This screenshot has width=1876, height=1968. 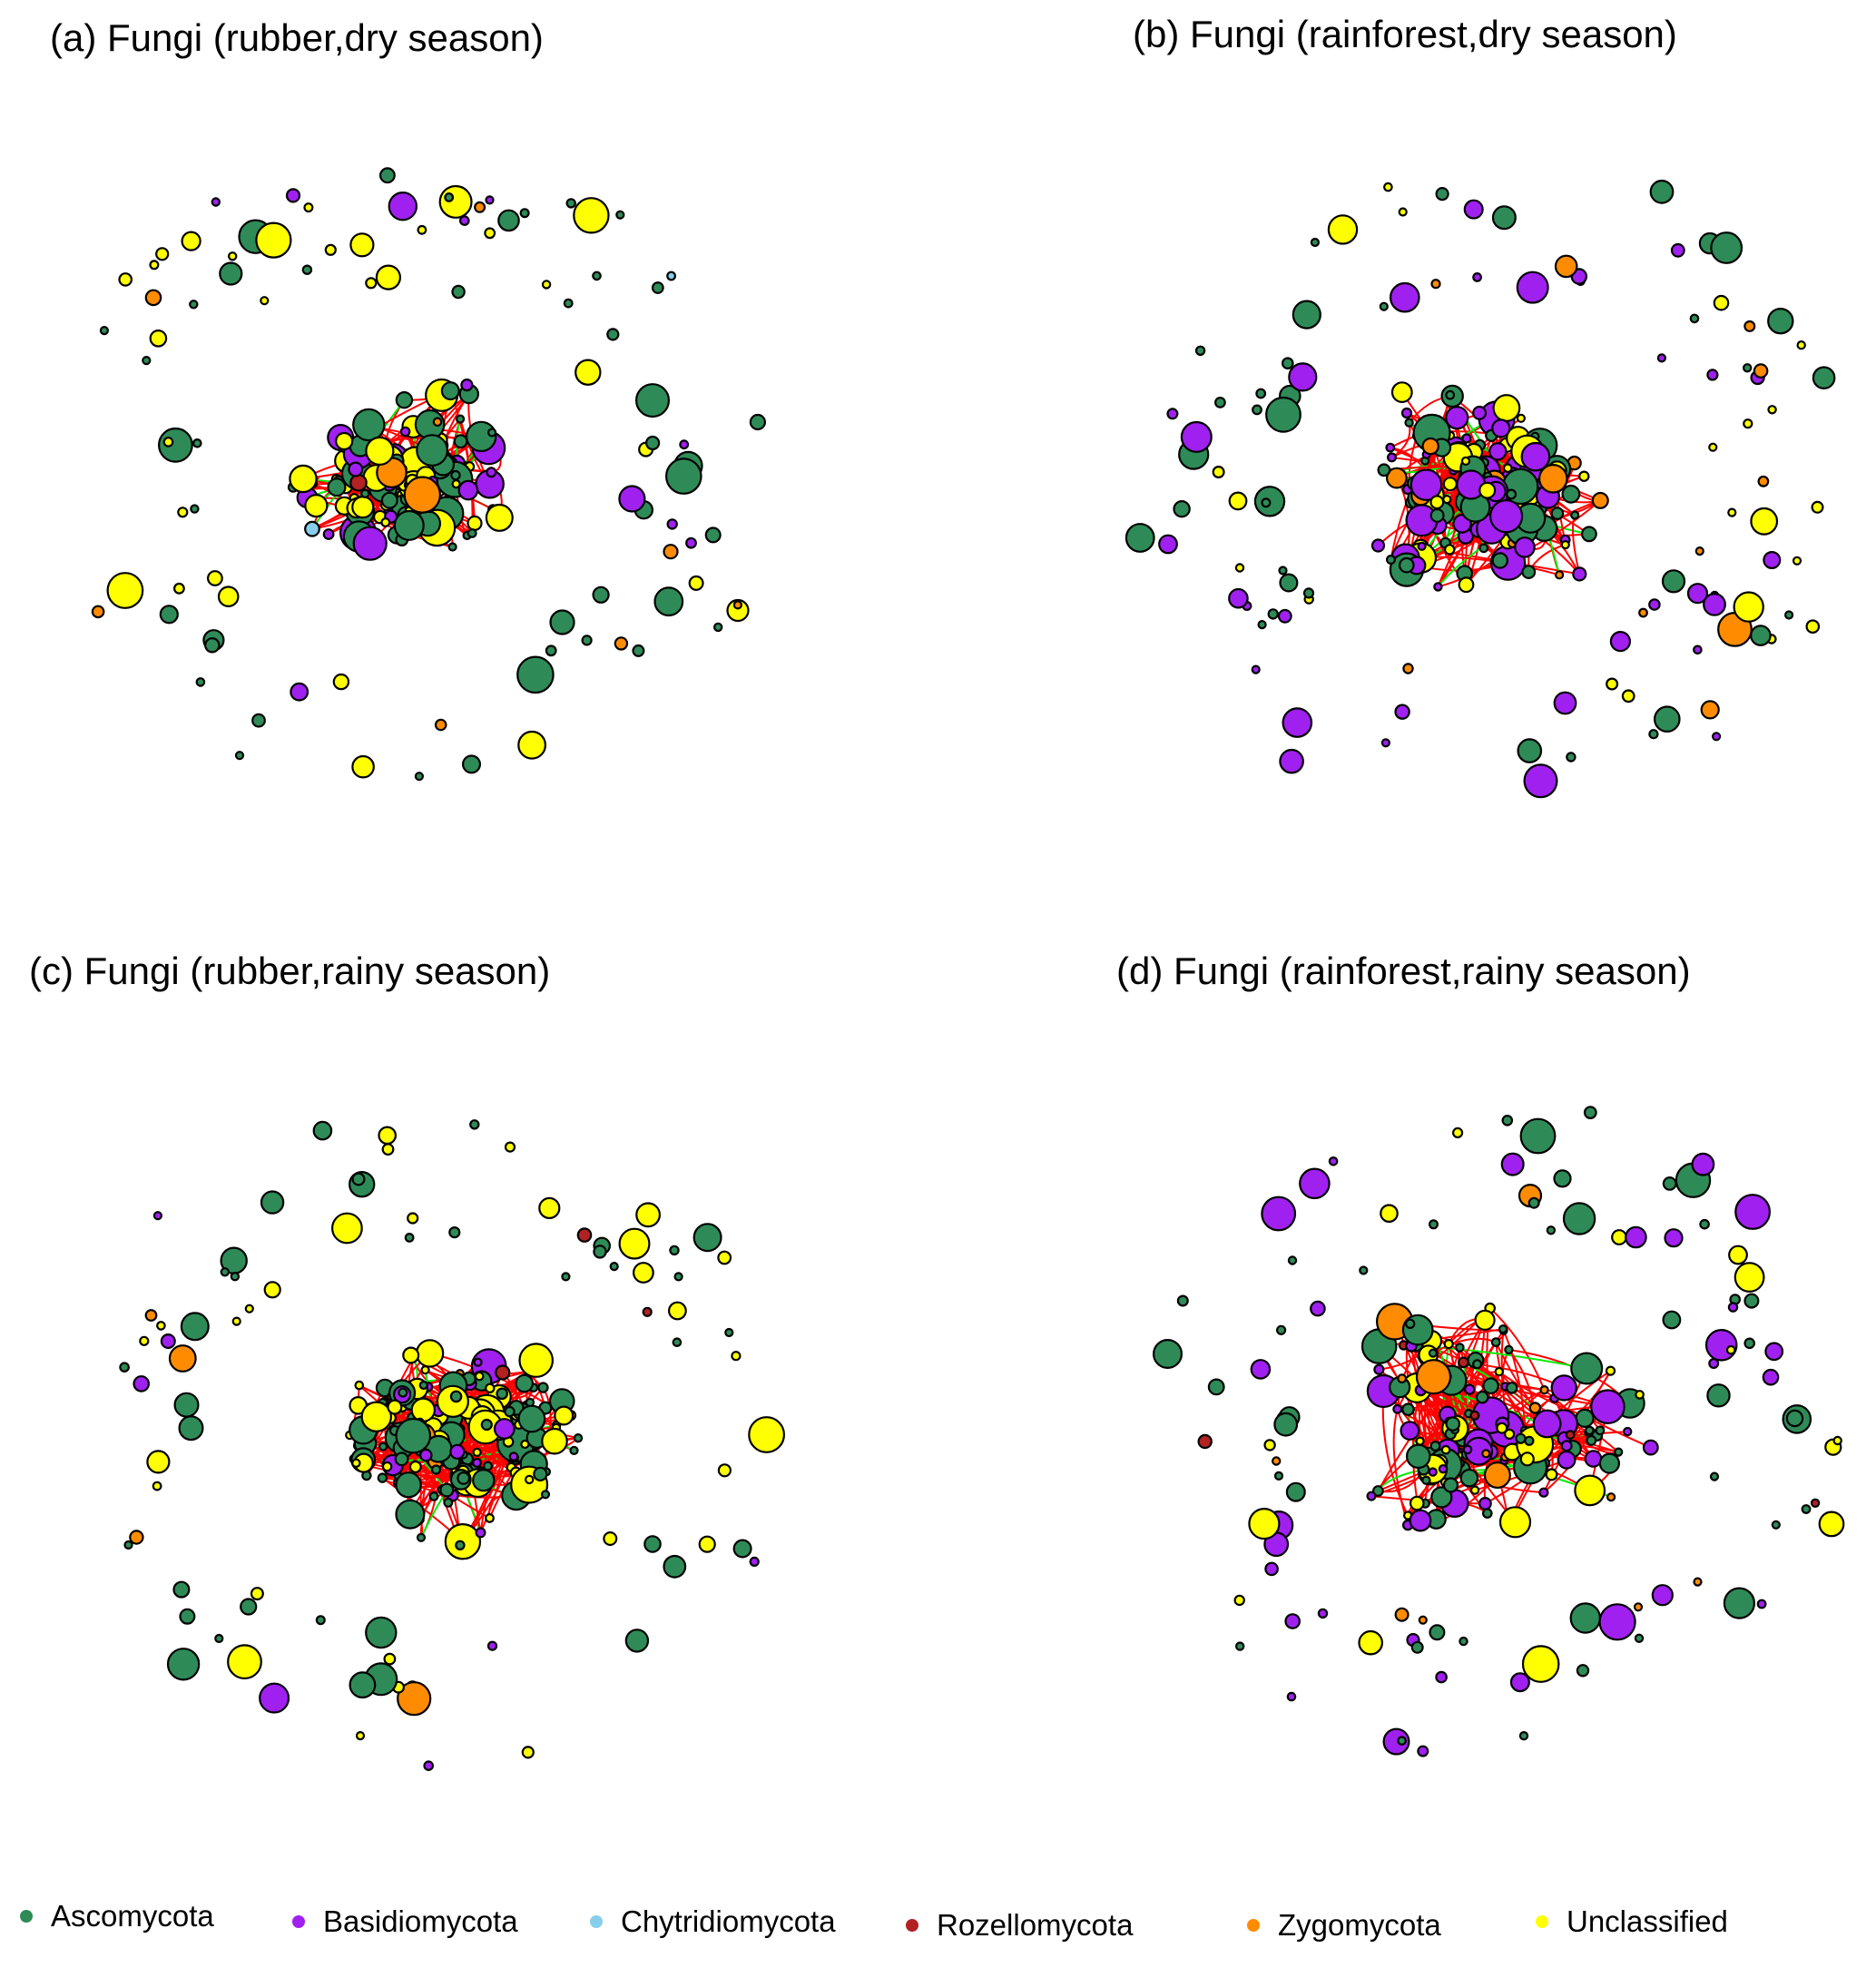 What do you see at coordinates (290, 971) in the screenshot?
I see `panel-c-title: (c) Fungi (rubber,rainy season)` at bounding box center [290, 971].